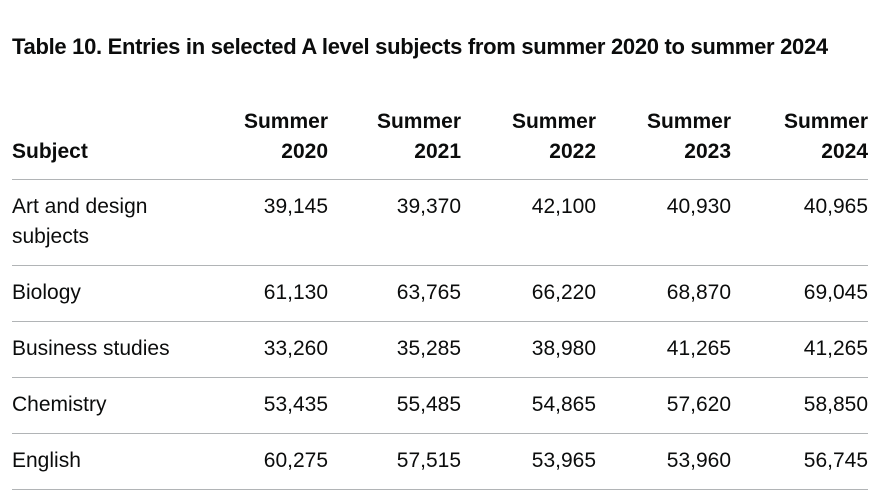 The height and width of the screenshot is (497, 890). Describe the element at coordinates (437, 151) in the screenshot. I see `header-year-label: 2021` at that location.